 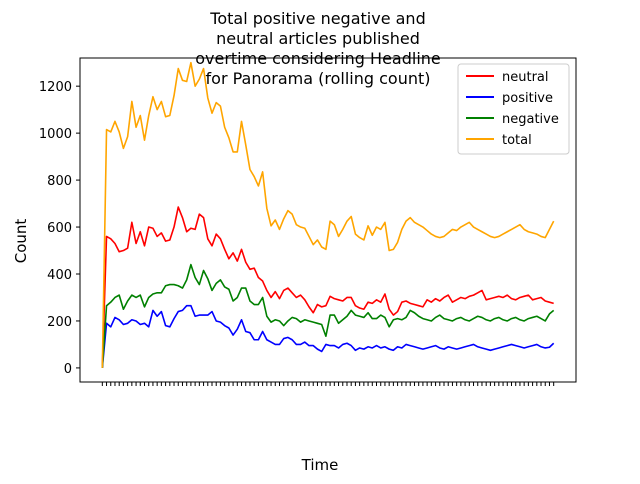 What do you see at coordinates (21, 241) in the screenshot?
I see `y-axis-label: Count` at bounding box center [21, 241].